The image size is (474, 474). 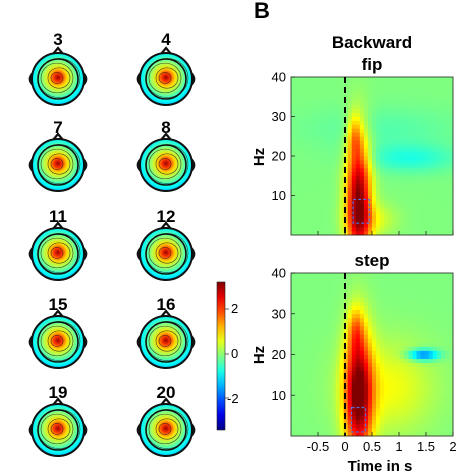 I want to click on topomap-label: 15, so click(x=58, y=304).